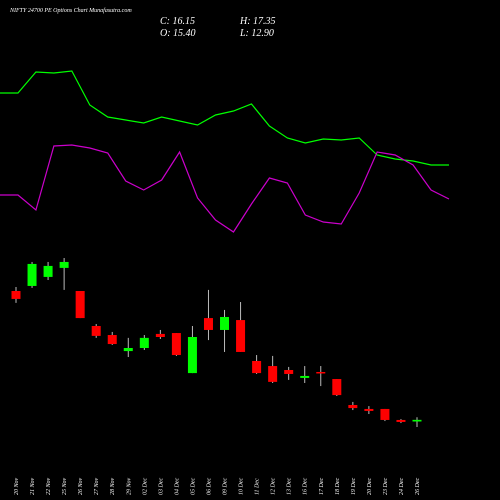  I want to click on close-label: C: 16.15, so click(177, 21).